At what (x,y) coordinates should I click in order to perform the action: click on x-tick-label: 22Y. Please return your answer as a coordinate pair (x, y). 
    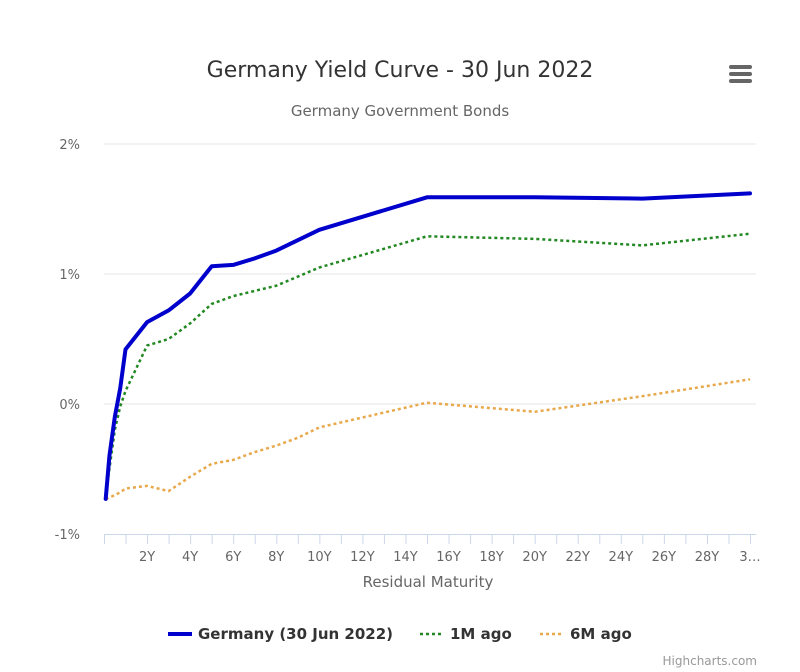
    Looking at the image, I should click on (577, 557).